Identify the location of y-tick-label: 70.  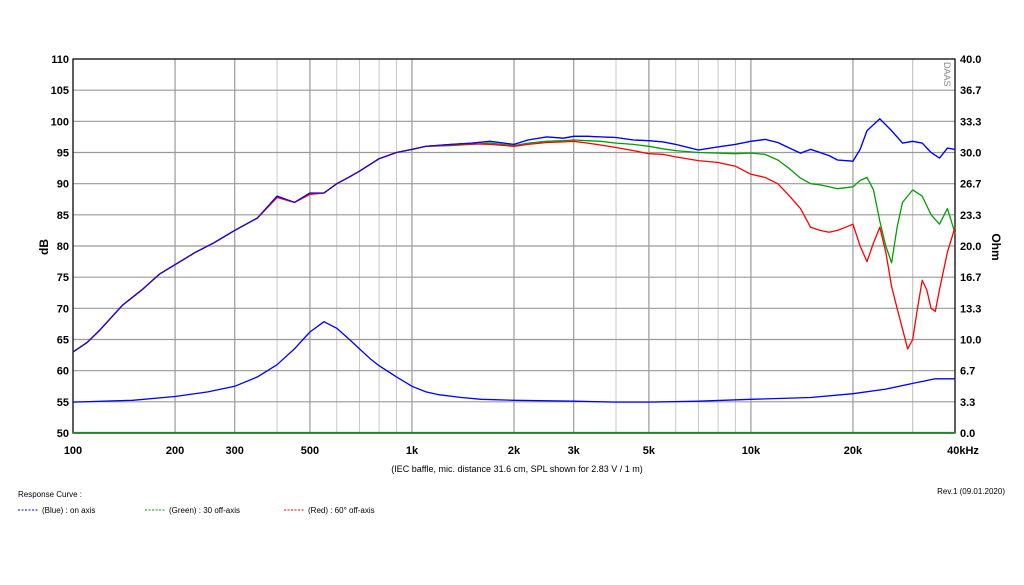
(63, 309).